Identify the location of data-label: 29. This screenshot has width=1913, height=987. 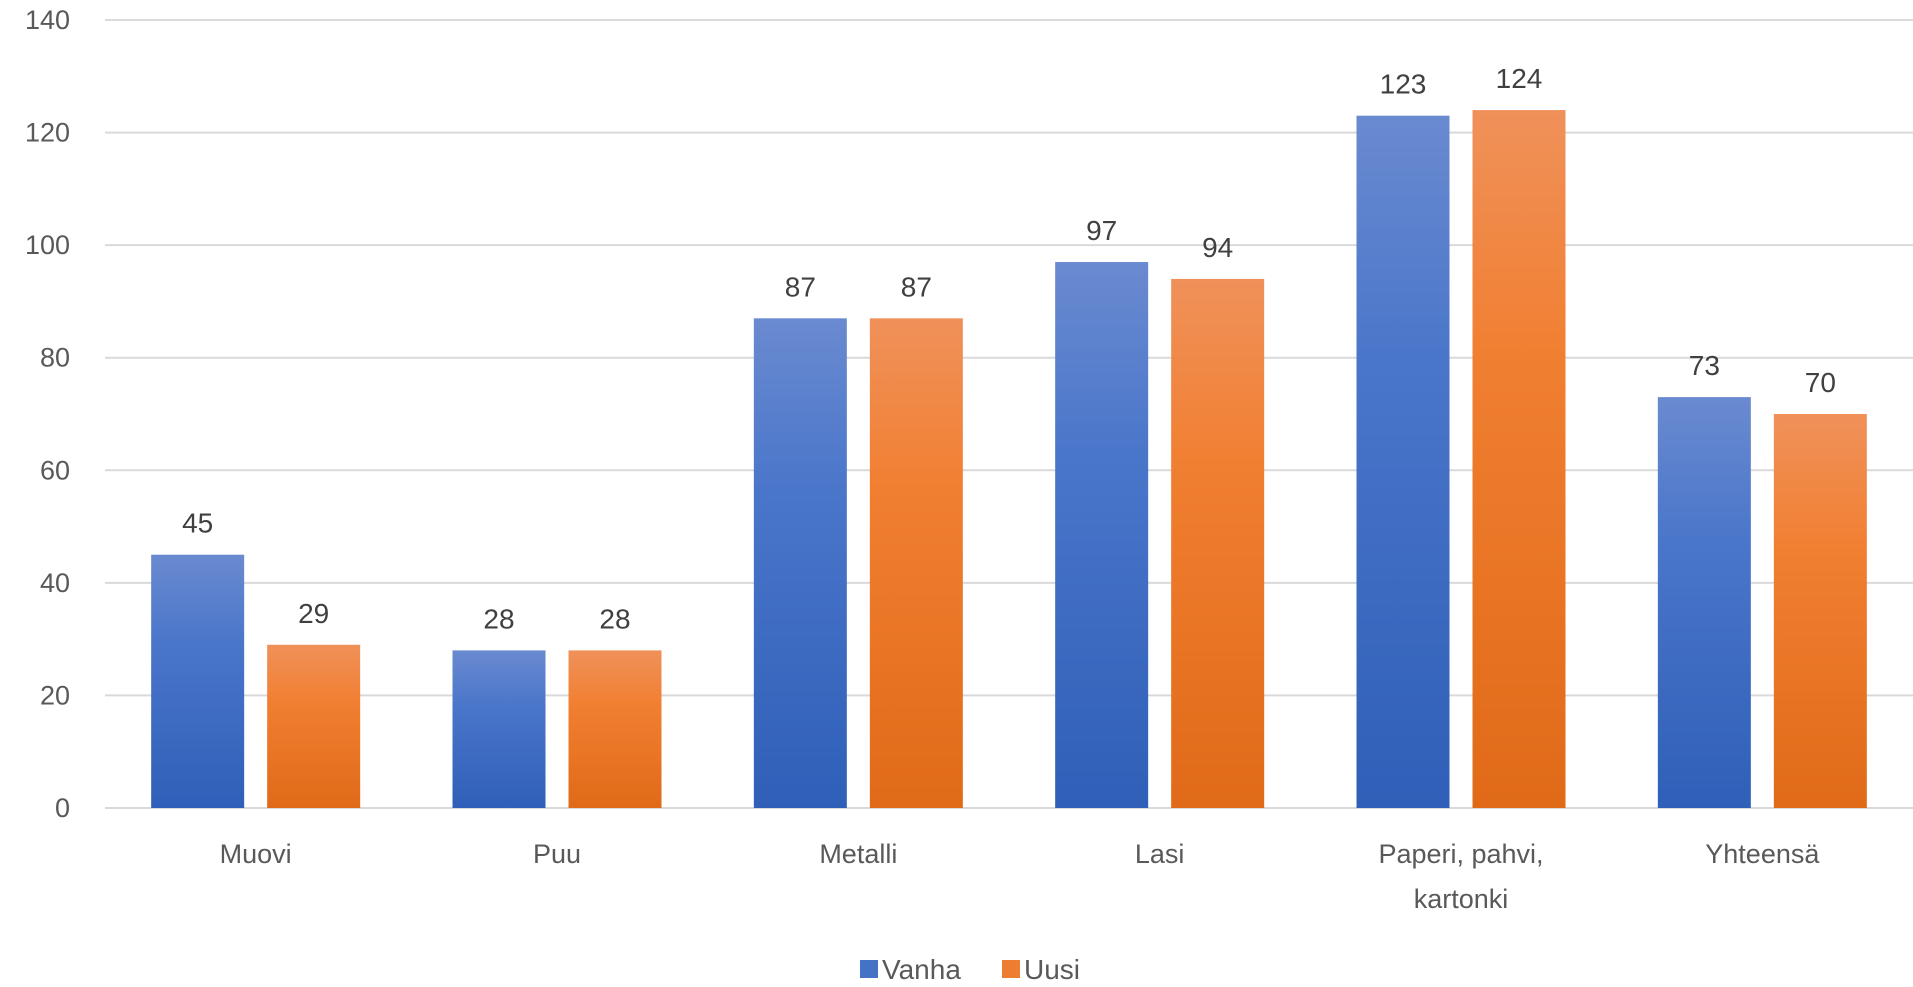
(313, 613).